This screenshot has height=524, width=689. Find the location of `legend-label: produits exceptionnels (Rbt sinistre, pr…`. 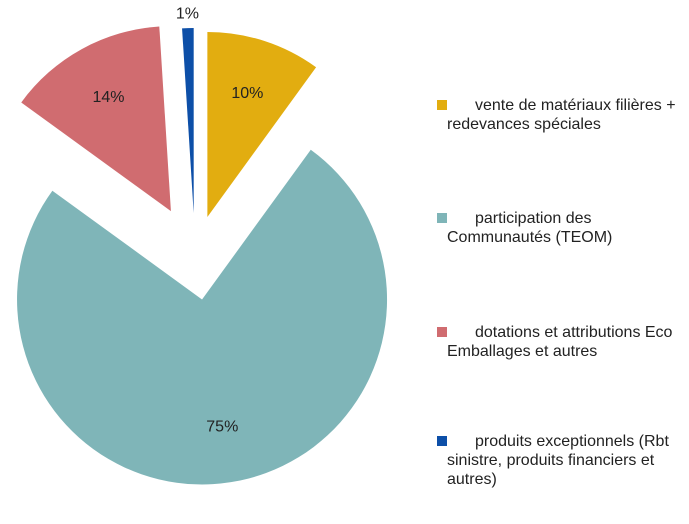

legend-label: produits exceptionnels (Rbt sinistre, pr… is located at coordinates (558, 460).